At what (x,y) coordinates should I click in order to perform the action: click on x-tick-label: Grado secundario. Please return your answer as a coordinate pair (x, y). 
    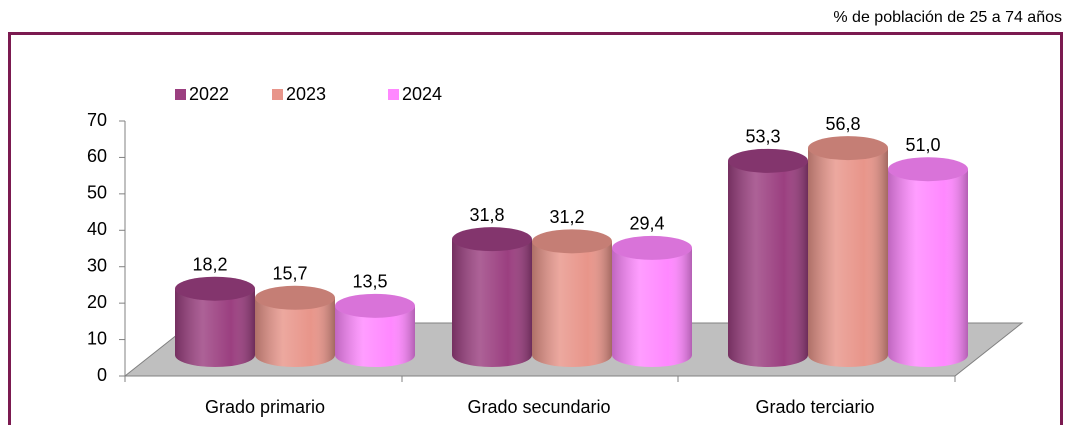
    Looking at the image, I should click on (538, 407).